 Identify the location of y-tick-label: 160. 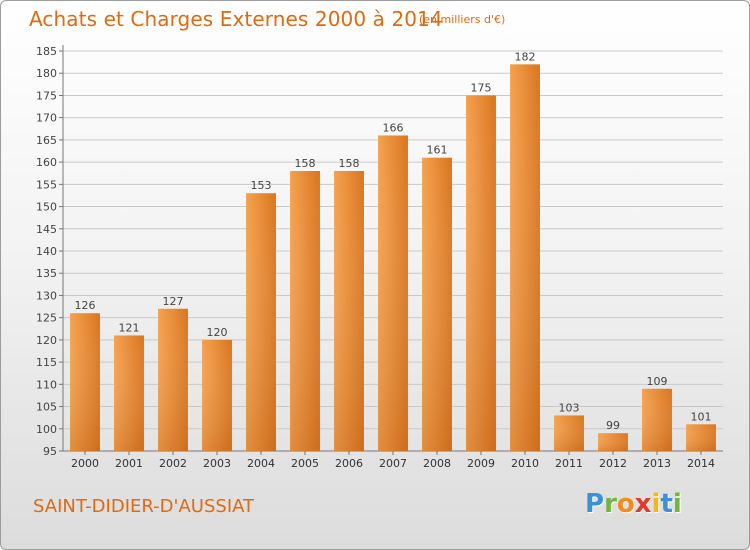
(46, 162).